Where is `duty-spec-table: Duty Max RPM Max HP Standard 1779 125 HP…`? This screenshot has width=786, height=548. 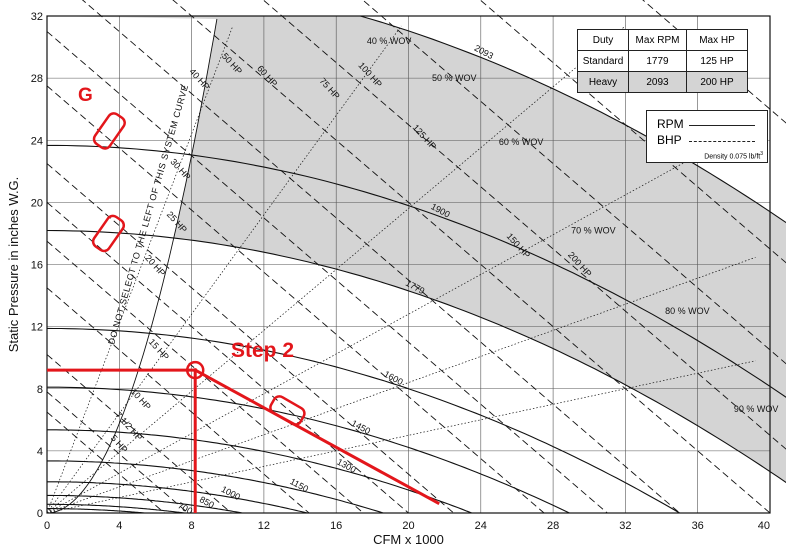
duty-spec-table: Duty Max RPM Max HP Standard 1779 125 HP… is located at coordinates (662, 61).